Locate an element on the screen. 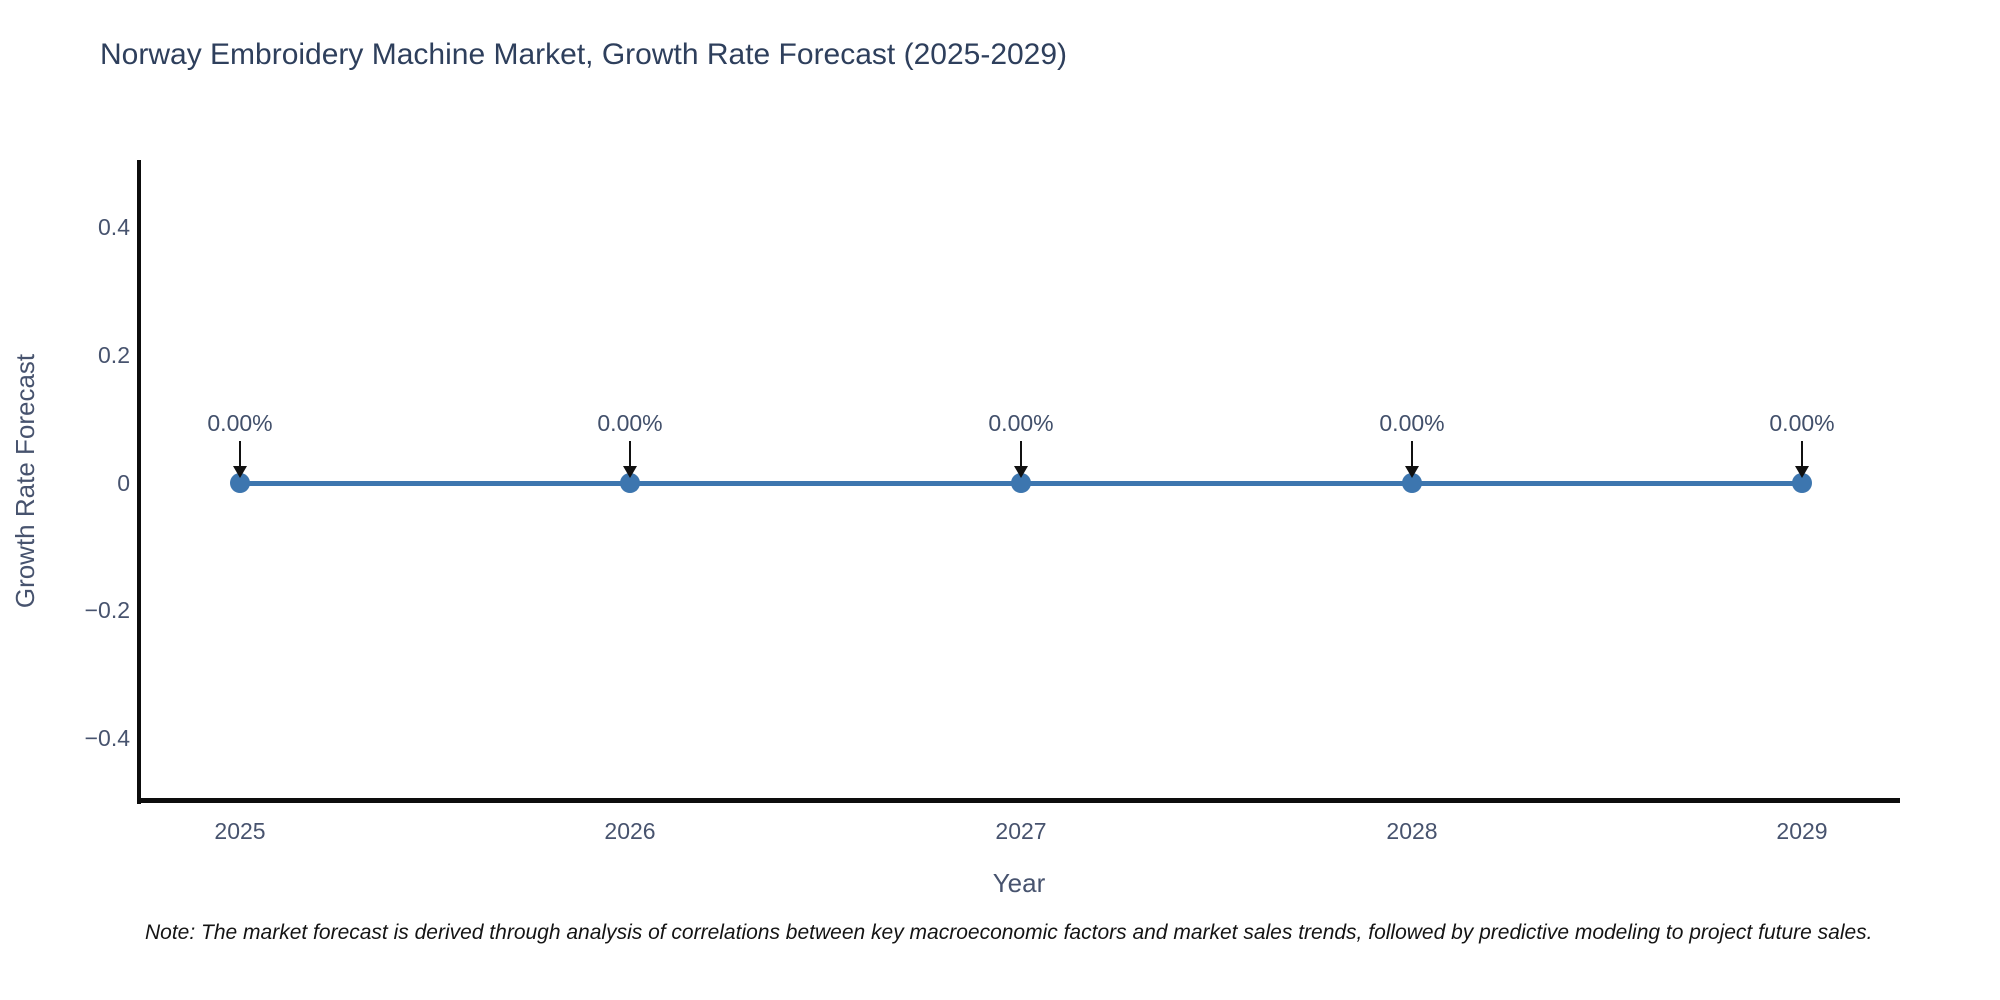  x-tick-label: 2026 is located at coordinates (630, 831).